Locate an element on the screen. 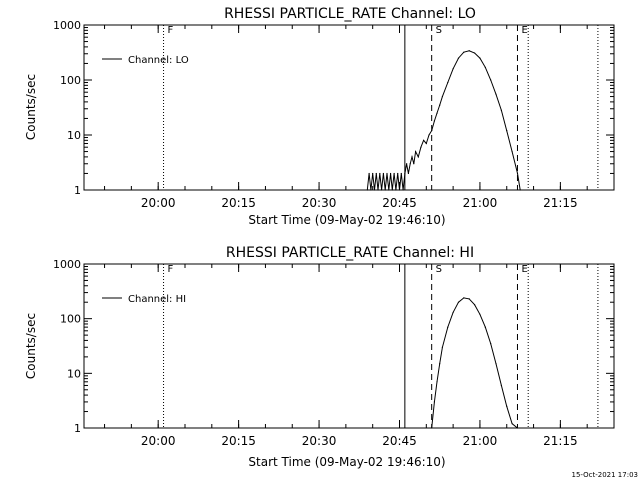  chart-title: RHESSI PARTICLE_RATE Channel: HI is located at coordinates (350, 253).